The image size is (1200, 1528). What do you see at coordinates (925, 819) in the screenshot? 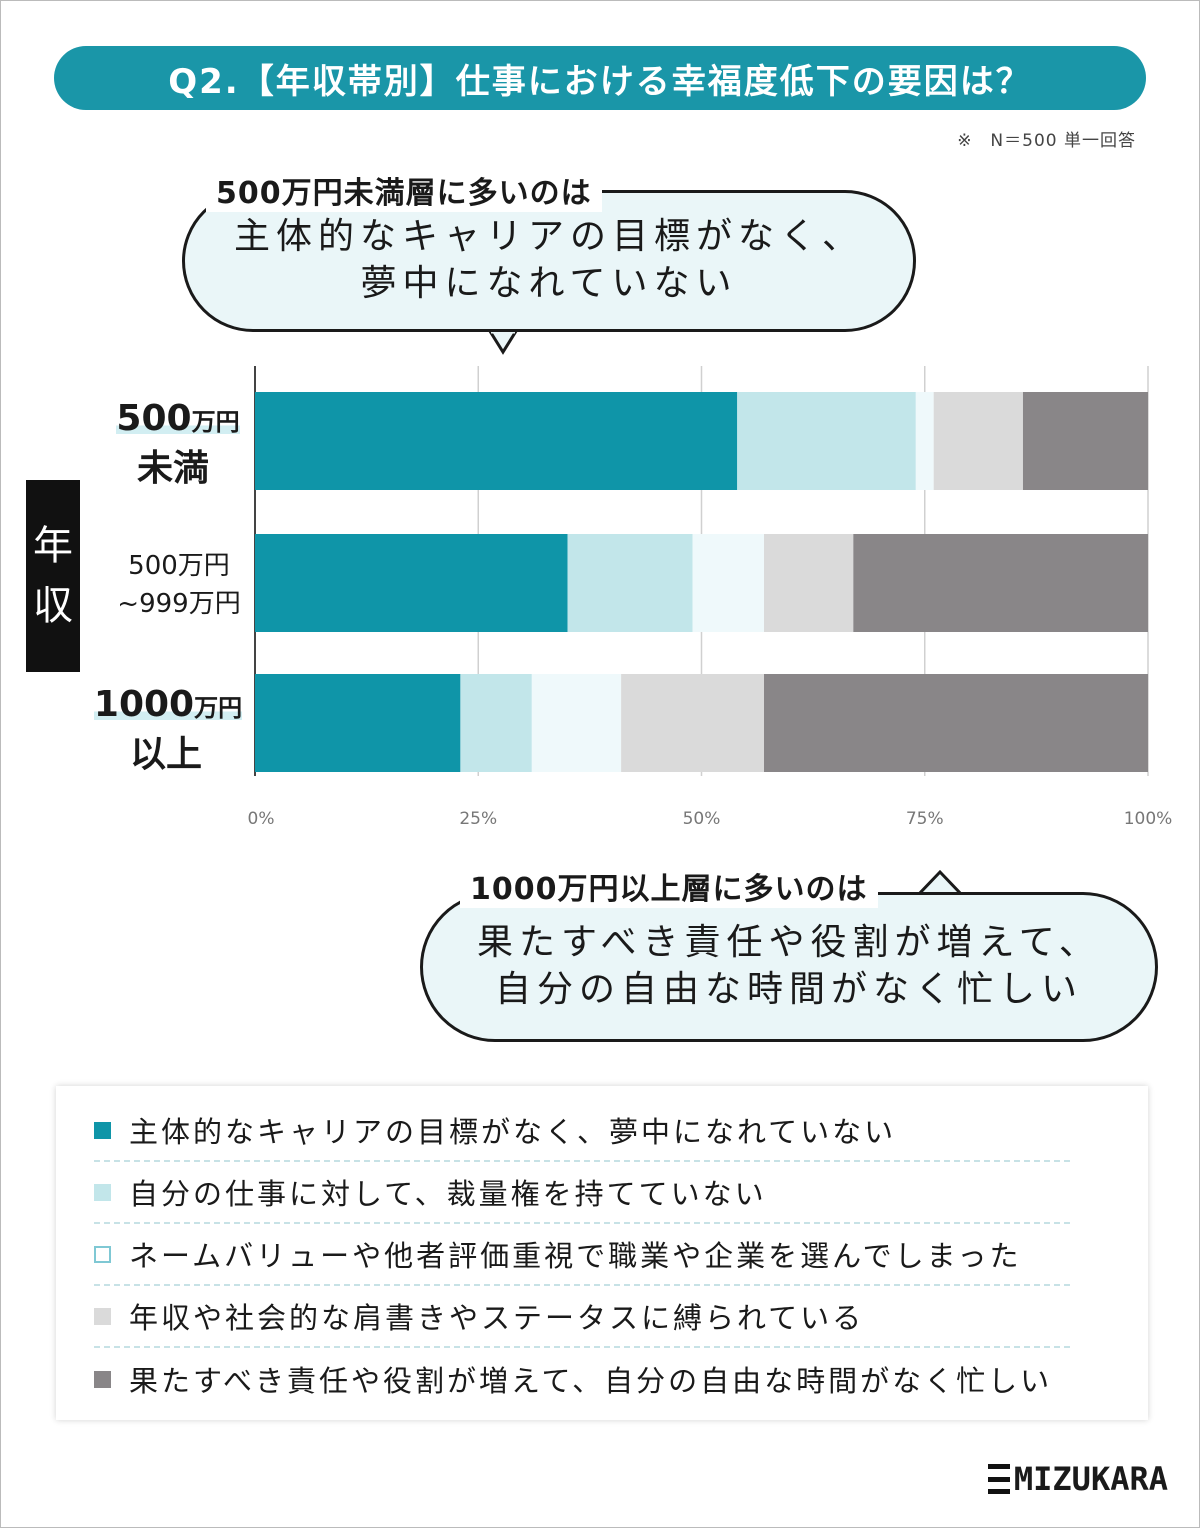
I see `x-tick-label: 75%` at bounding box center [925, 819].